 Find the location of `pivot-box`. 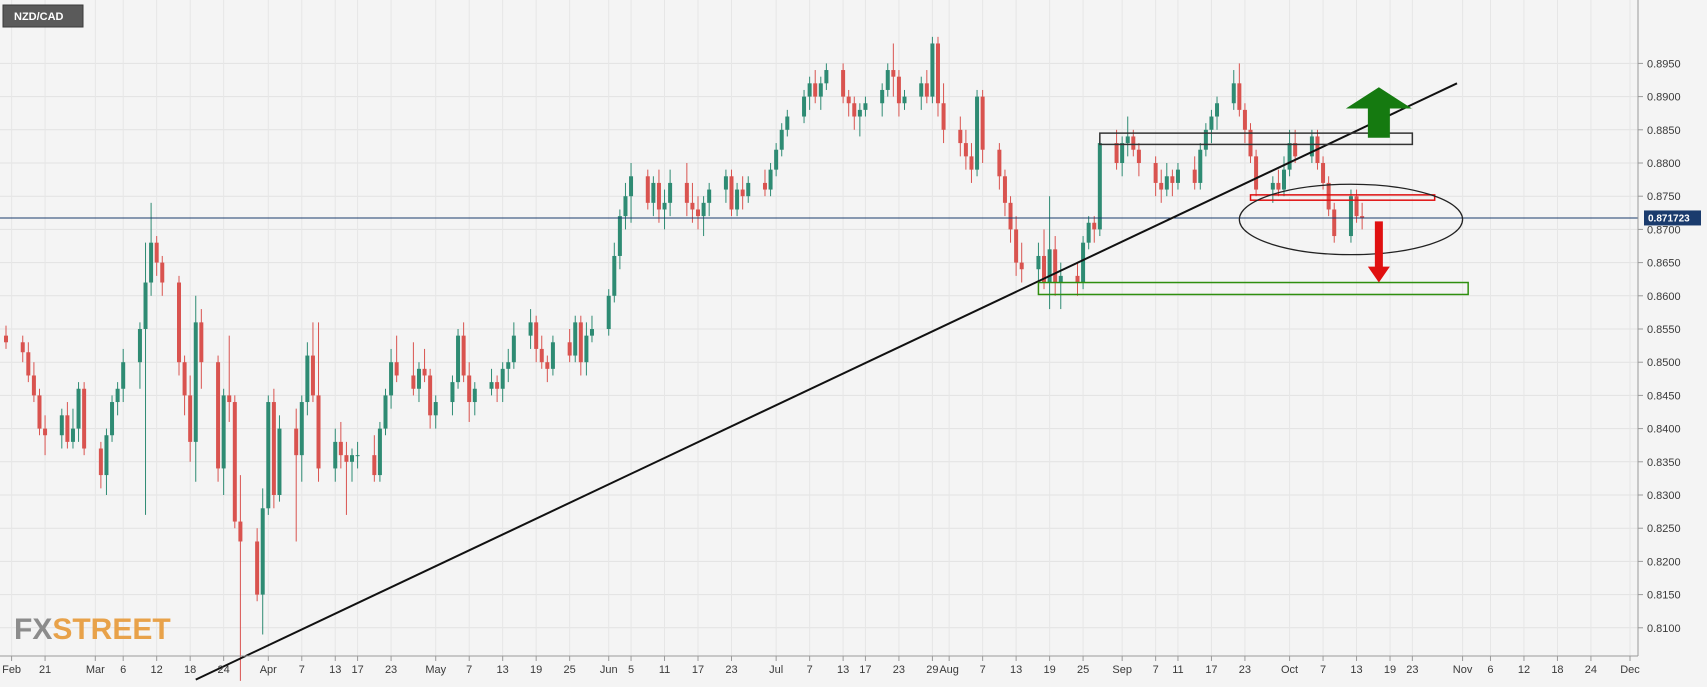

pivot-box is located at coordinates (1342, 197).